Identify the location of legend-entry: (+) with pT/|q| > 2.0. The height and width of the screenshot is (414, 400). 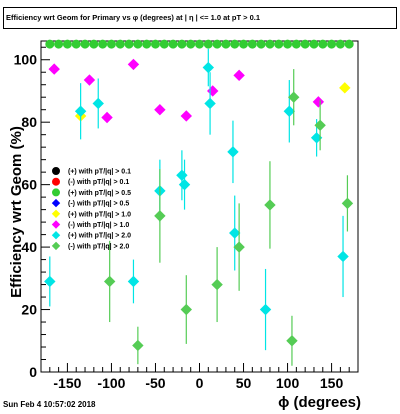
(99, 236).